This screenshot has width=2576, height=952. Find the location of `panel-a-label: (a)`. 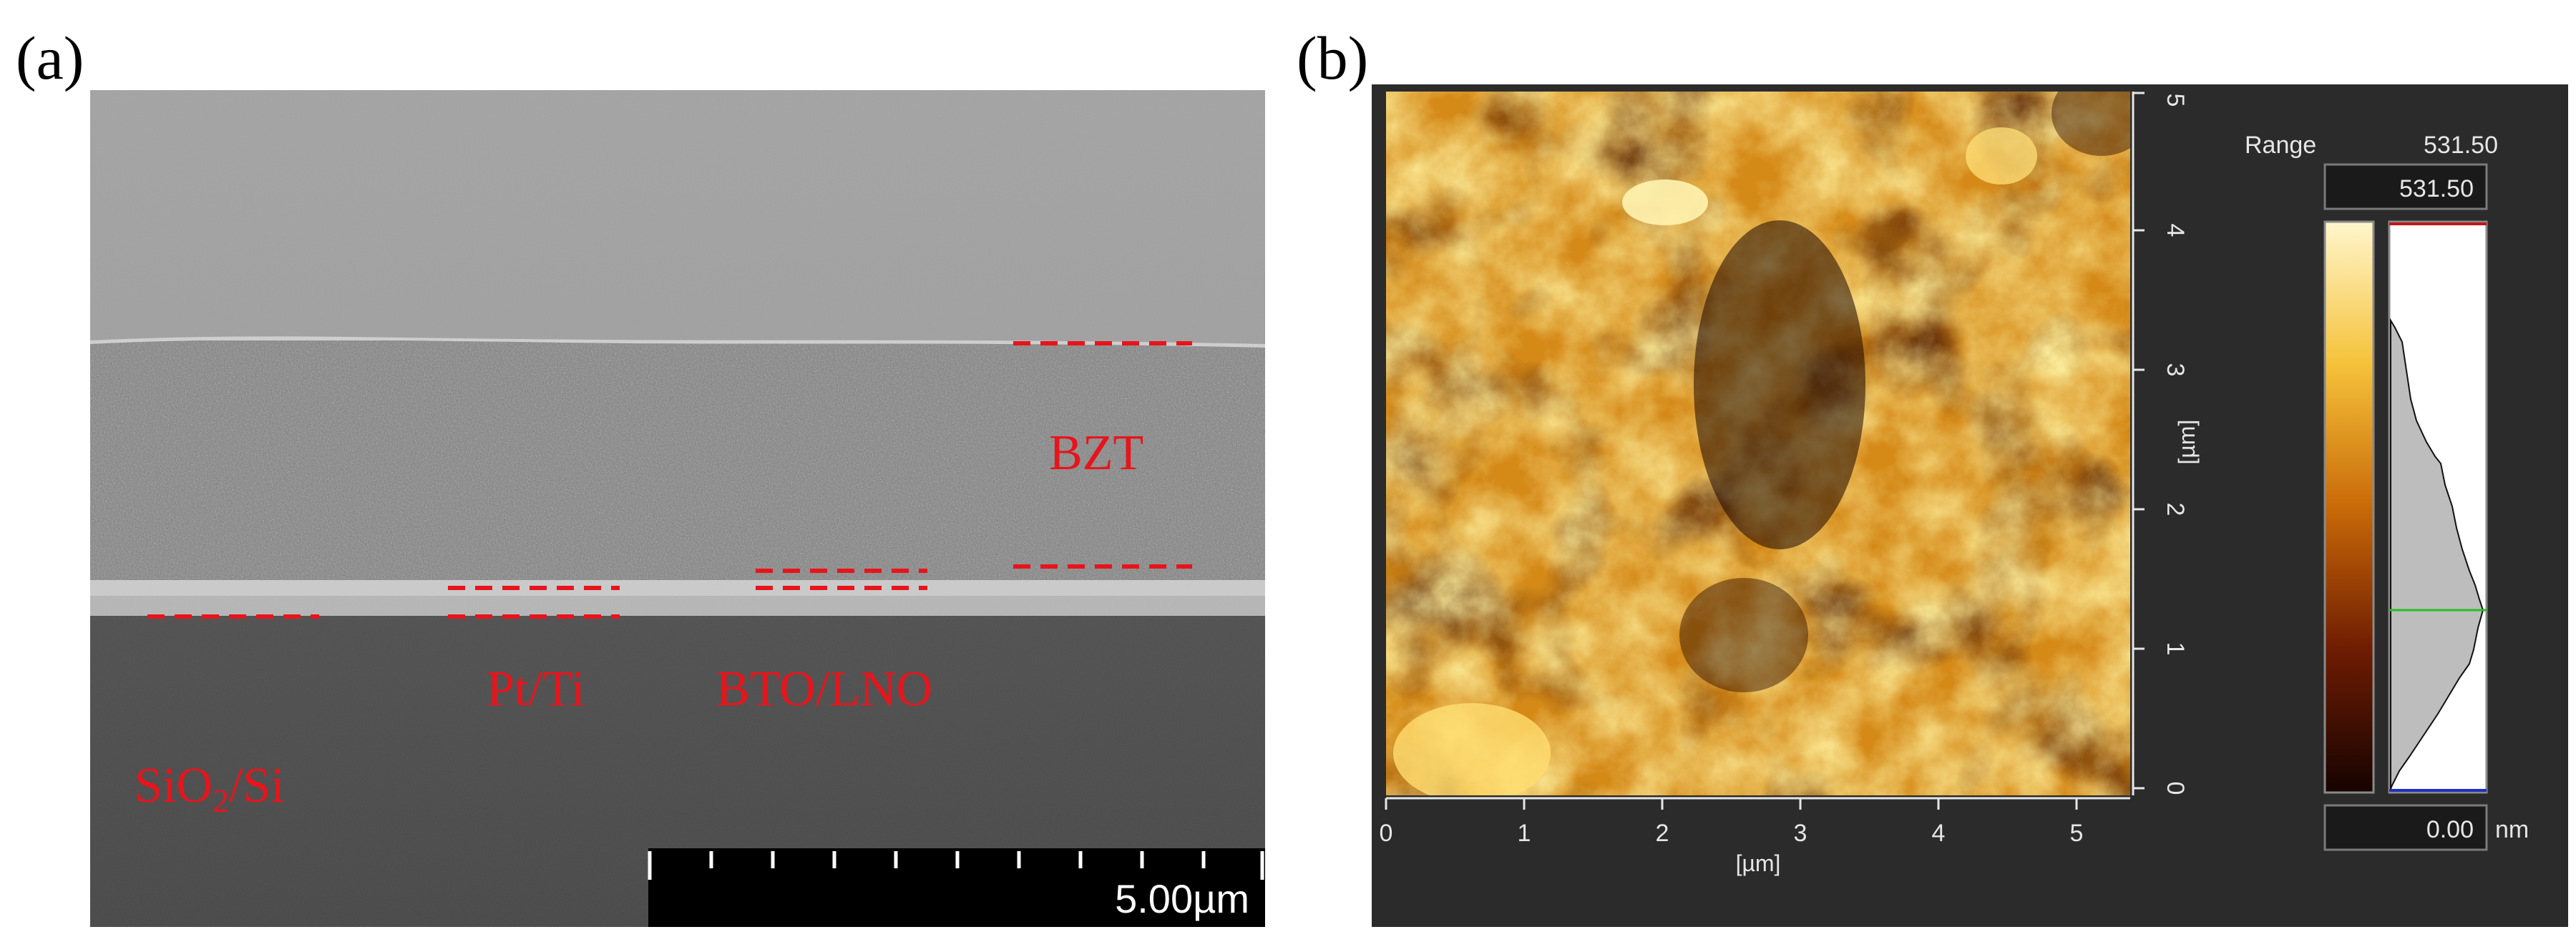

panel-a-label: (a) is located at coordinates (50, 58).